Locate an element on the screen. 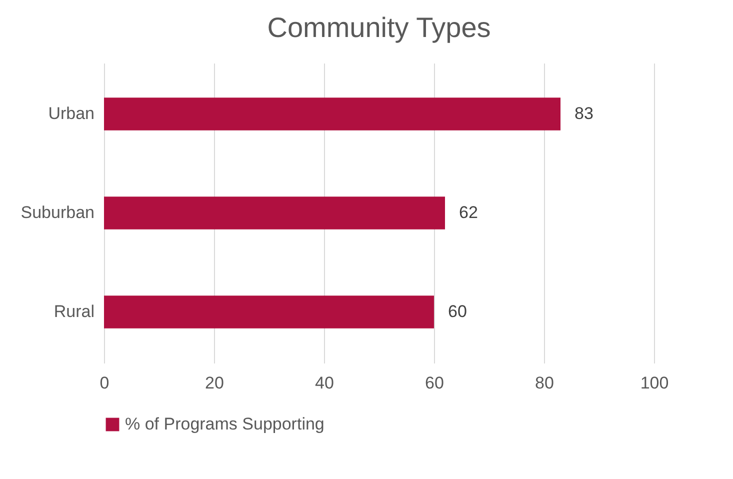  data-label: 62 is located at coordinates (468, 212).